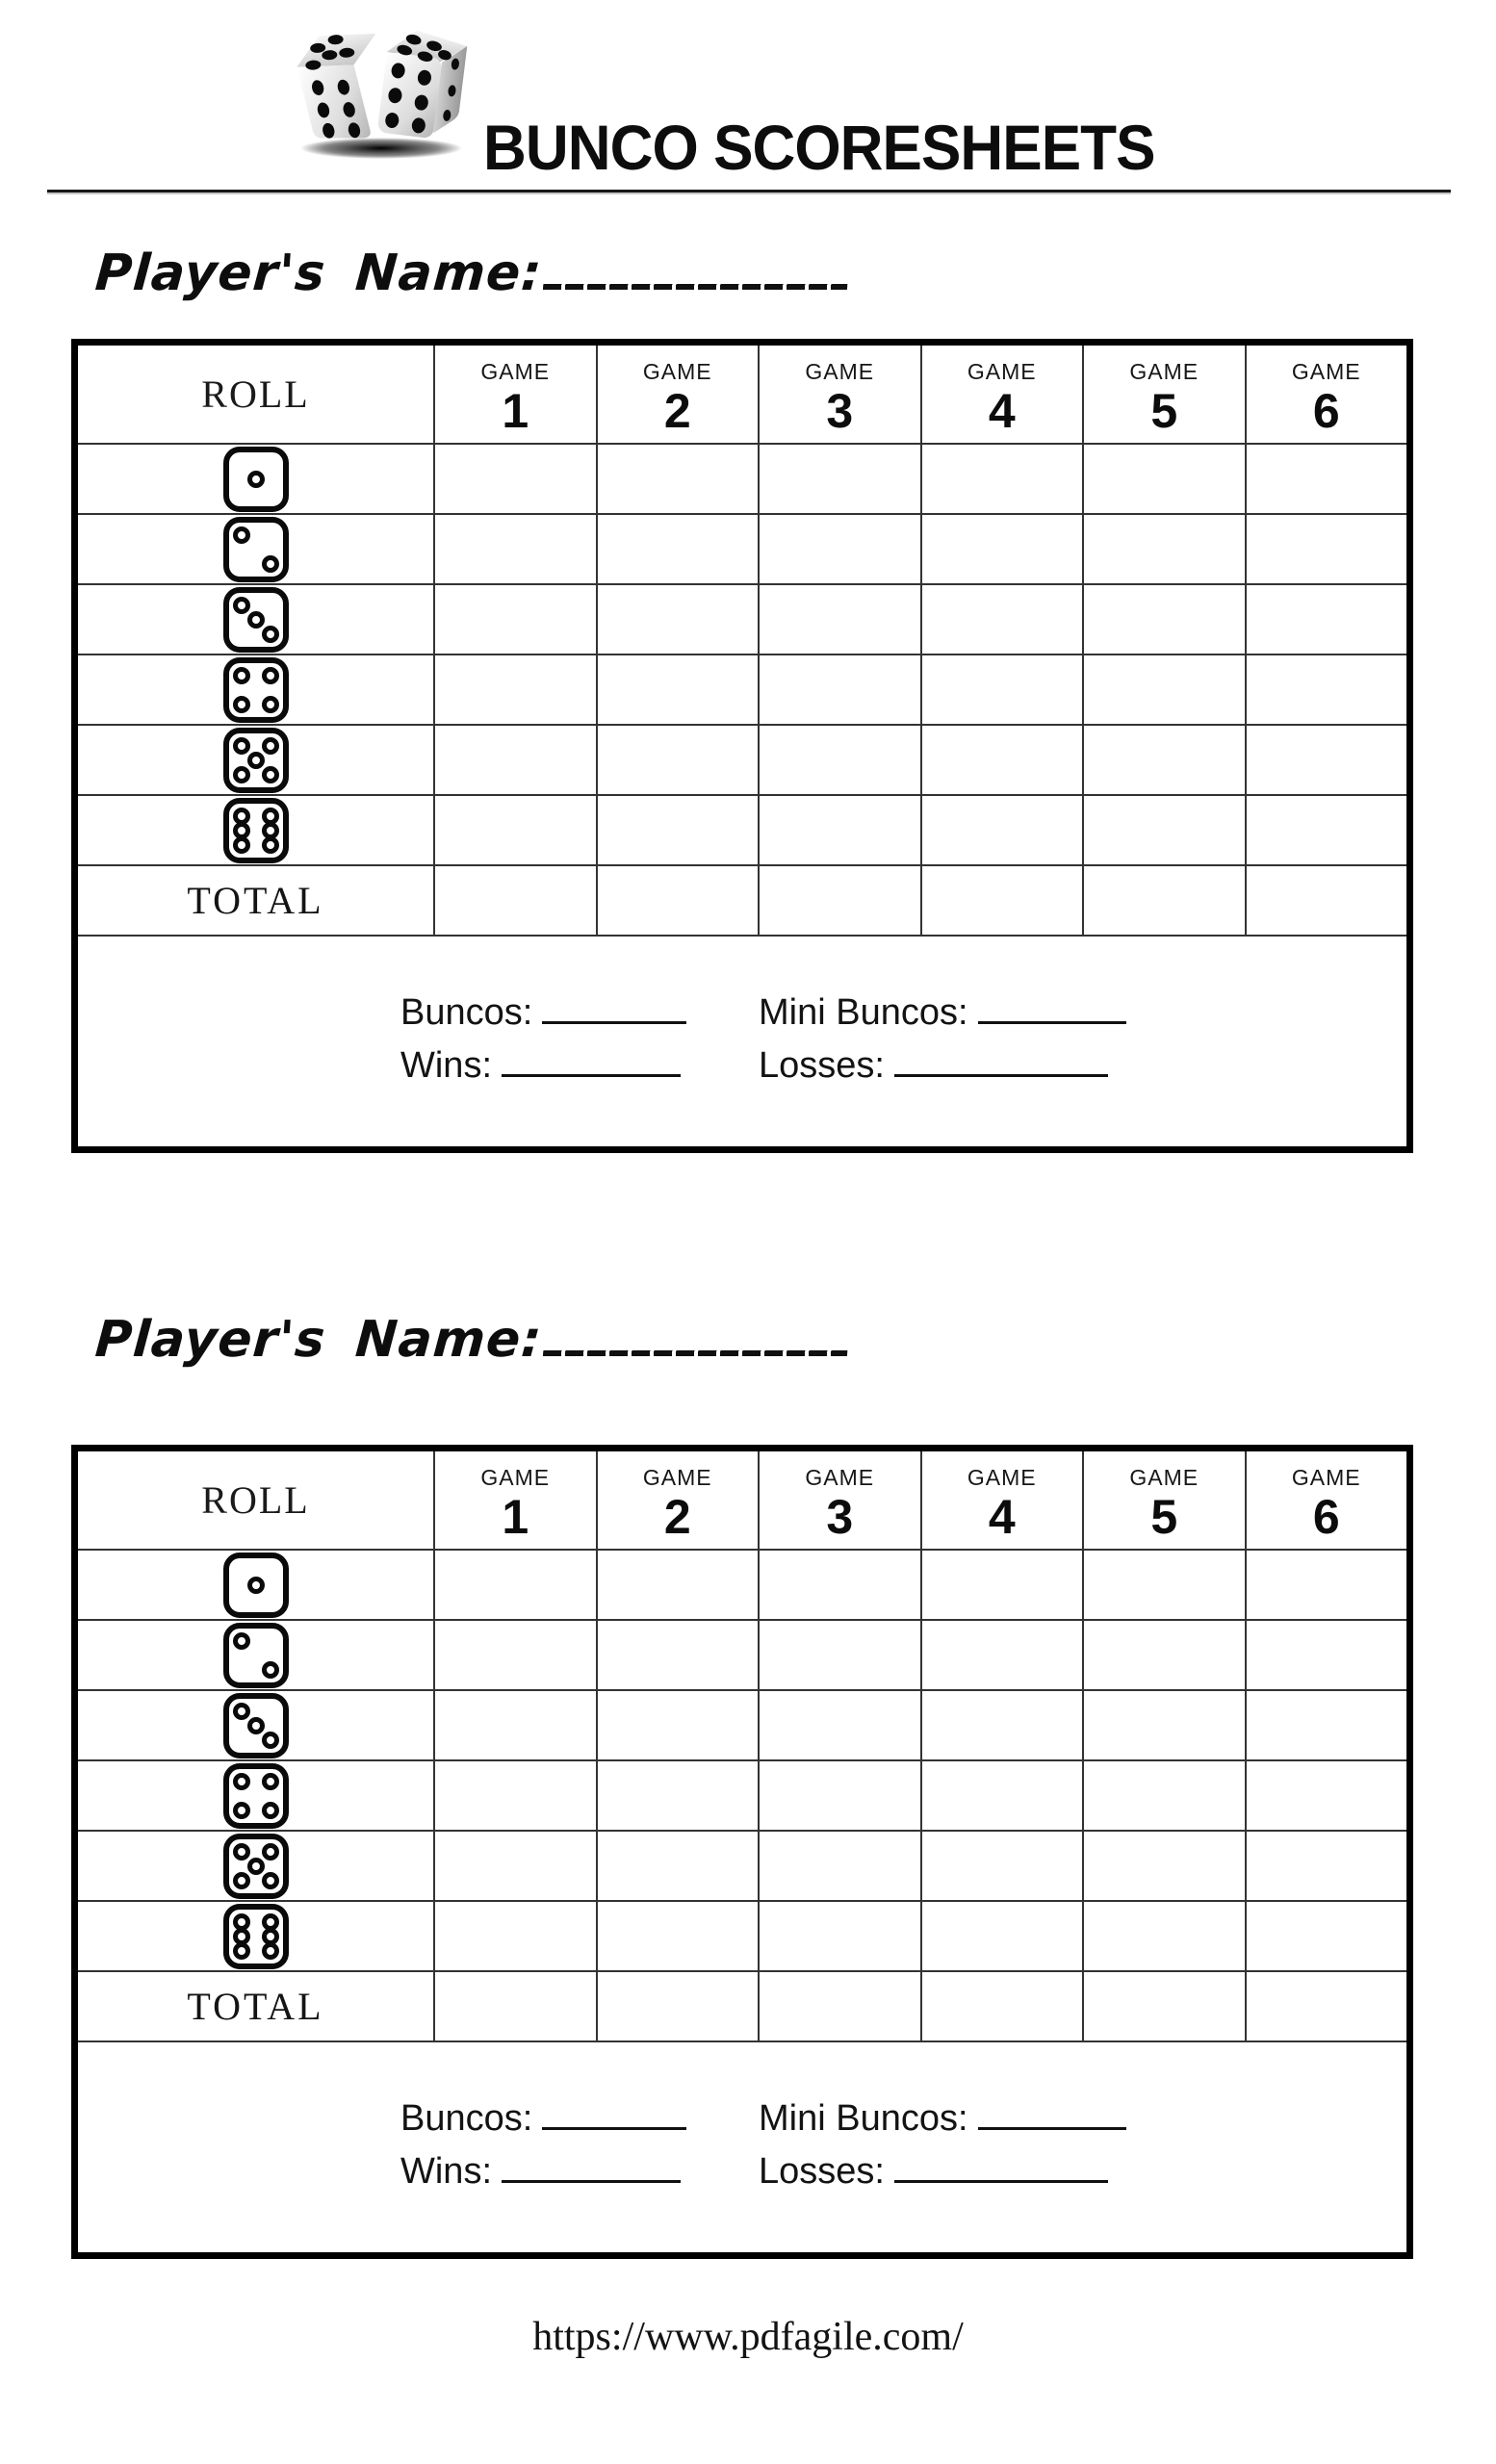 This screenshot has height=2464, width=1496. Describe the element at coordinates (748, 2337) in the screenshot. I see `footer-url-link: https://www.pdfagile.com/` at that location.